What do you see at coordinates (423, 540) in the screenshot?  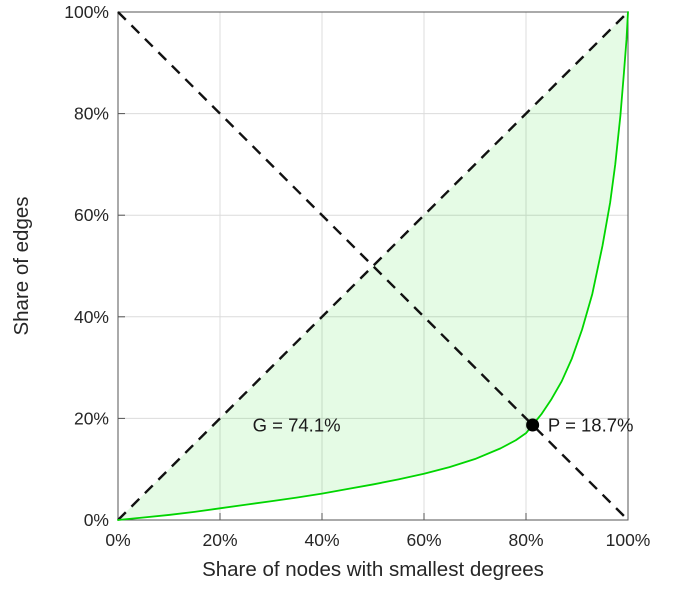 I see `x-tick-label: 60%` at bounding box center [423, 540].